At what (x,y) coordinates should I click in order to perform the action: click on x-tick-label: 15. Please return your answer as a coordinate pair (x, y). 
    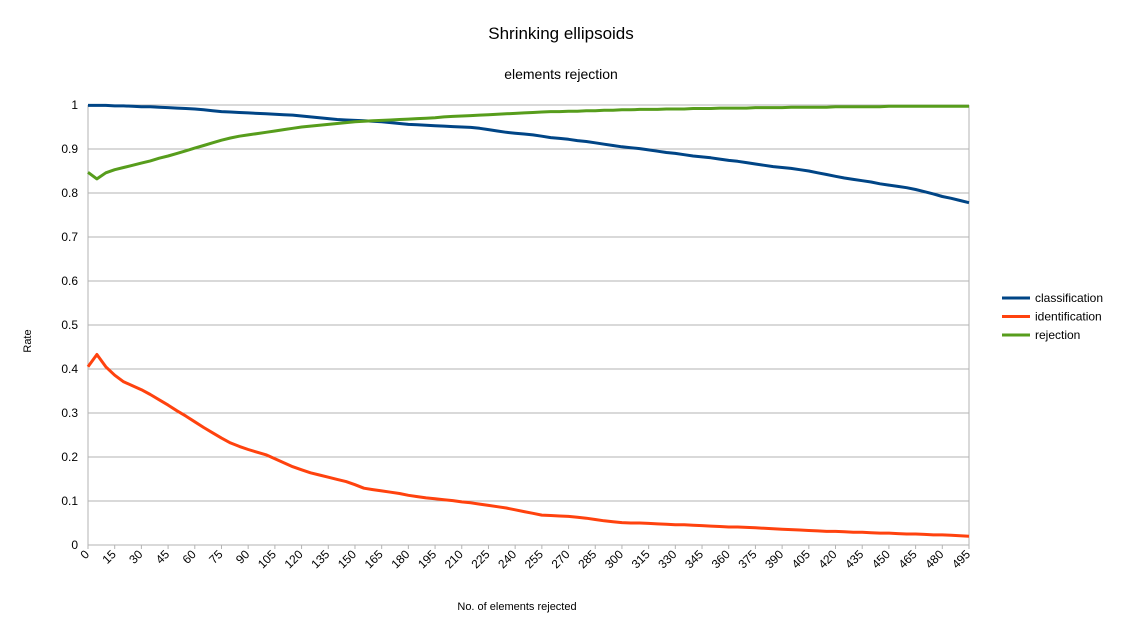
    Looking at the image, I should click on (109, 557).